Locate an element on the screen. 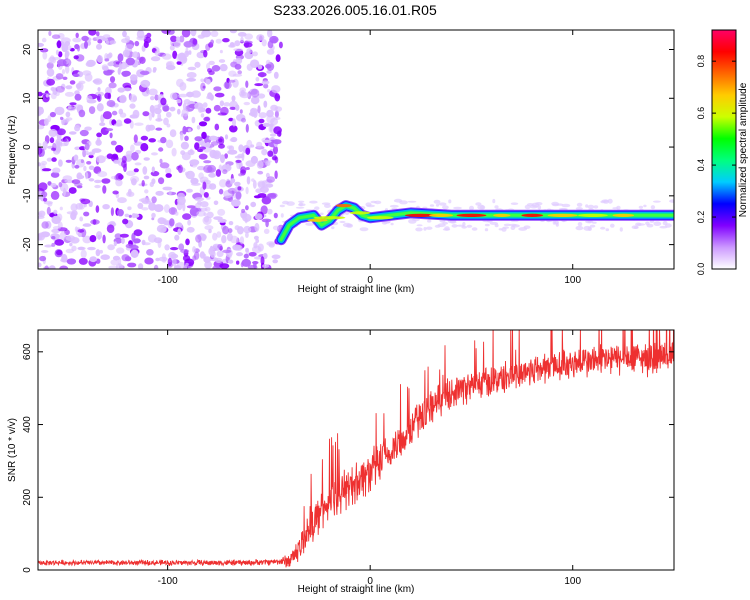  colorbar-label: Normalized spectral amplitude is located at coordinates (743, 149).